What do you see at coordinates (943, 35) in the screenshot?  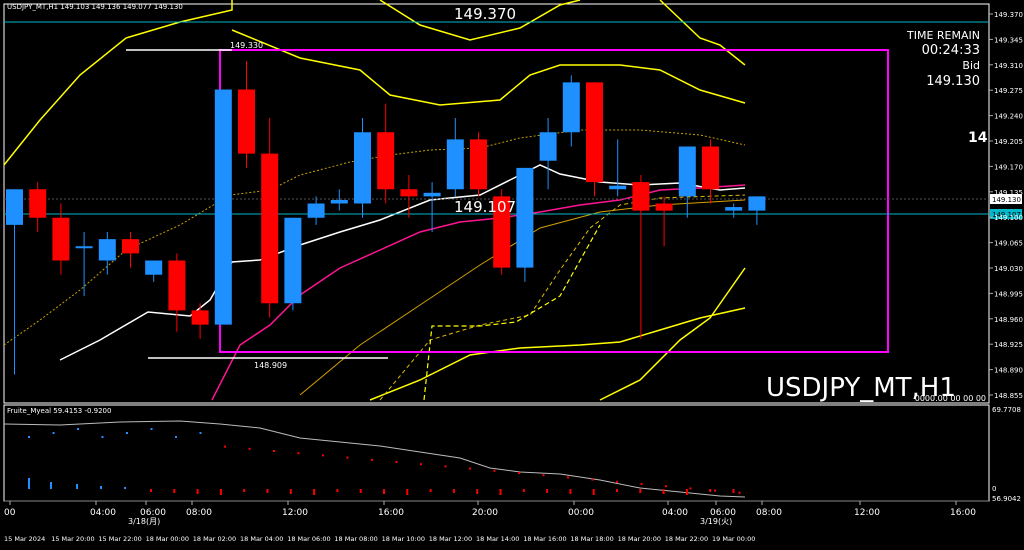 I see `time-remain-label: TIME REMAIN` at bounding box center [943, 35].